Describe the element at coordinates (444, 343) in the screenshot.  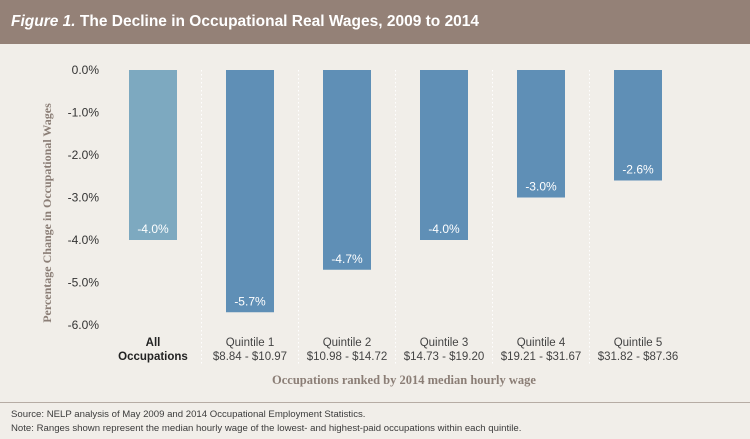
I see `category-label: Quintile 3` at that location.